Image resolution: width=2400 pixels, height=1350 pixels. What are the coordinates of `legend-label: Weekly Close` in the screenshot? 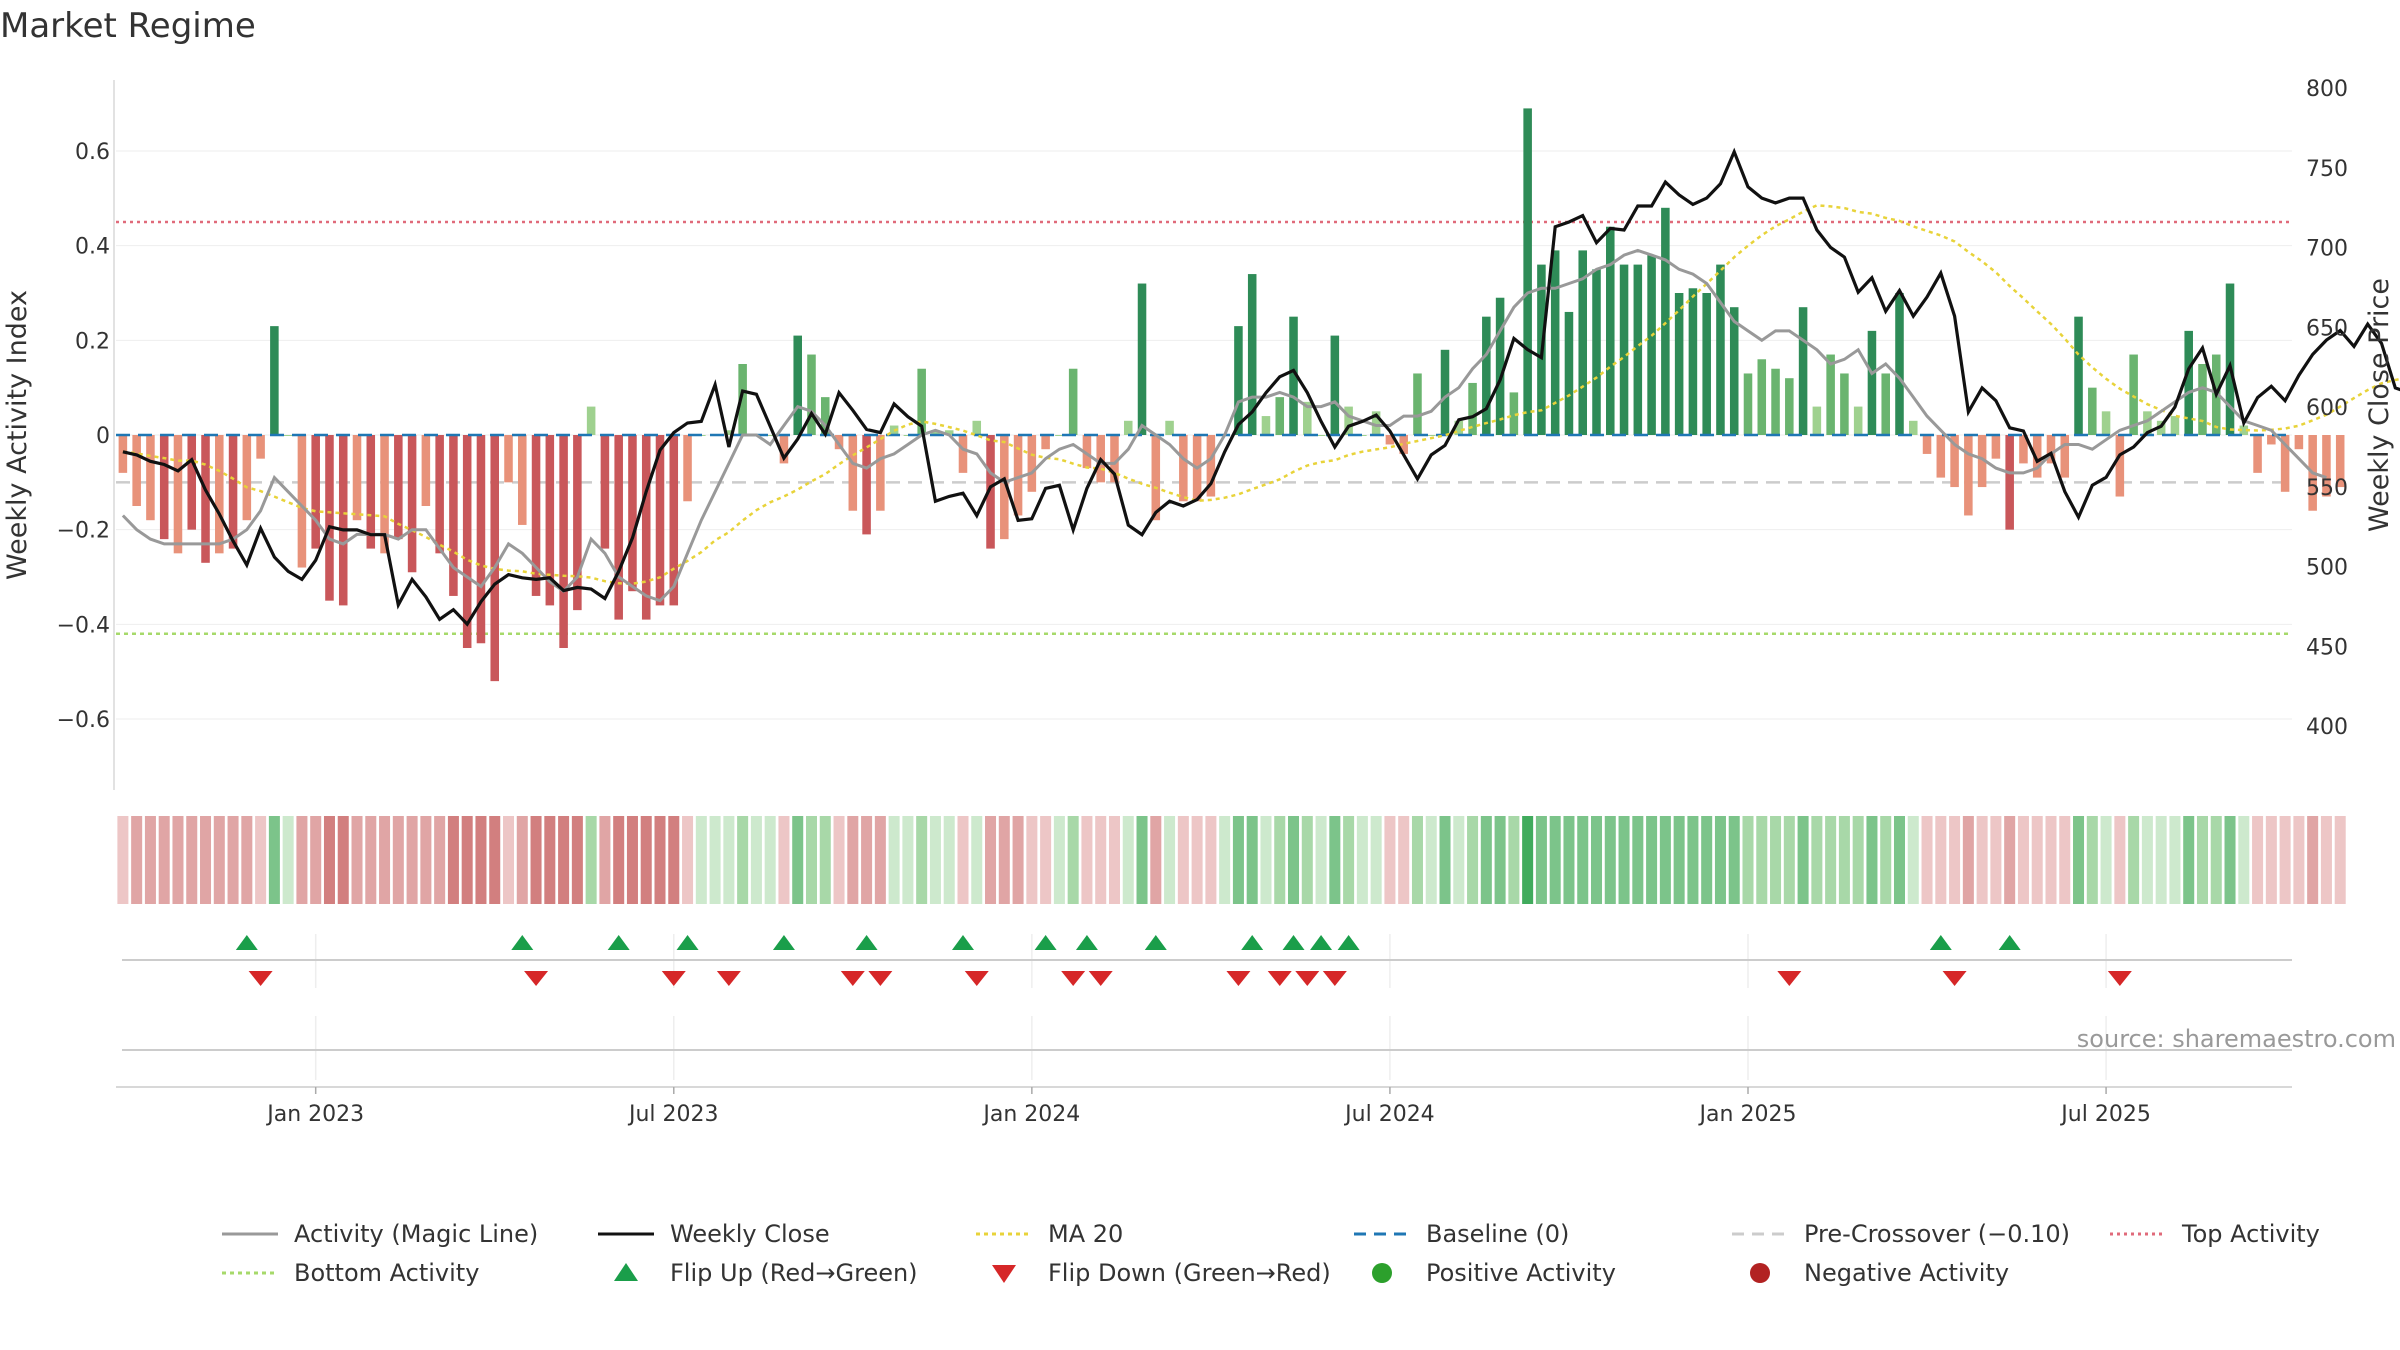 It's located at (750, 1234).